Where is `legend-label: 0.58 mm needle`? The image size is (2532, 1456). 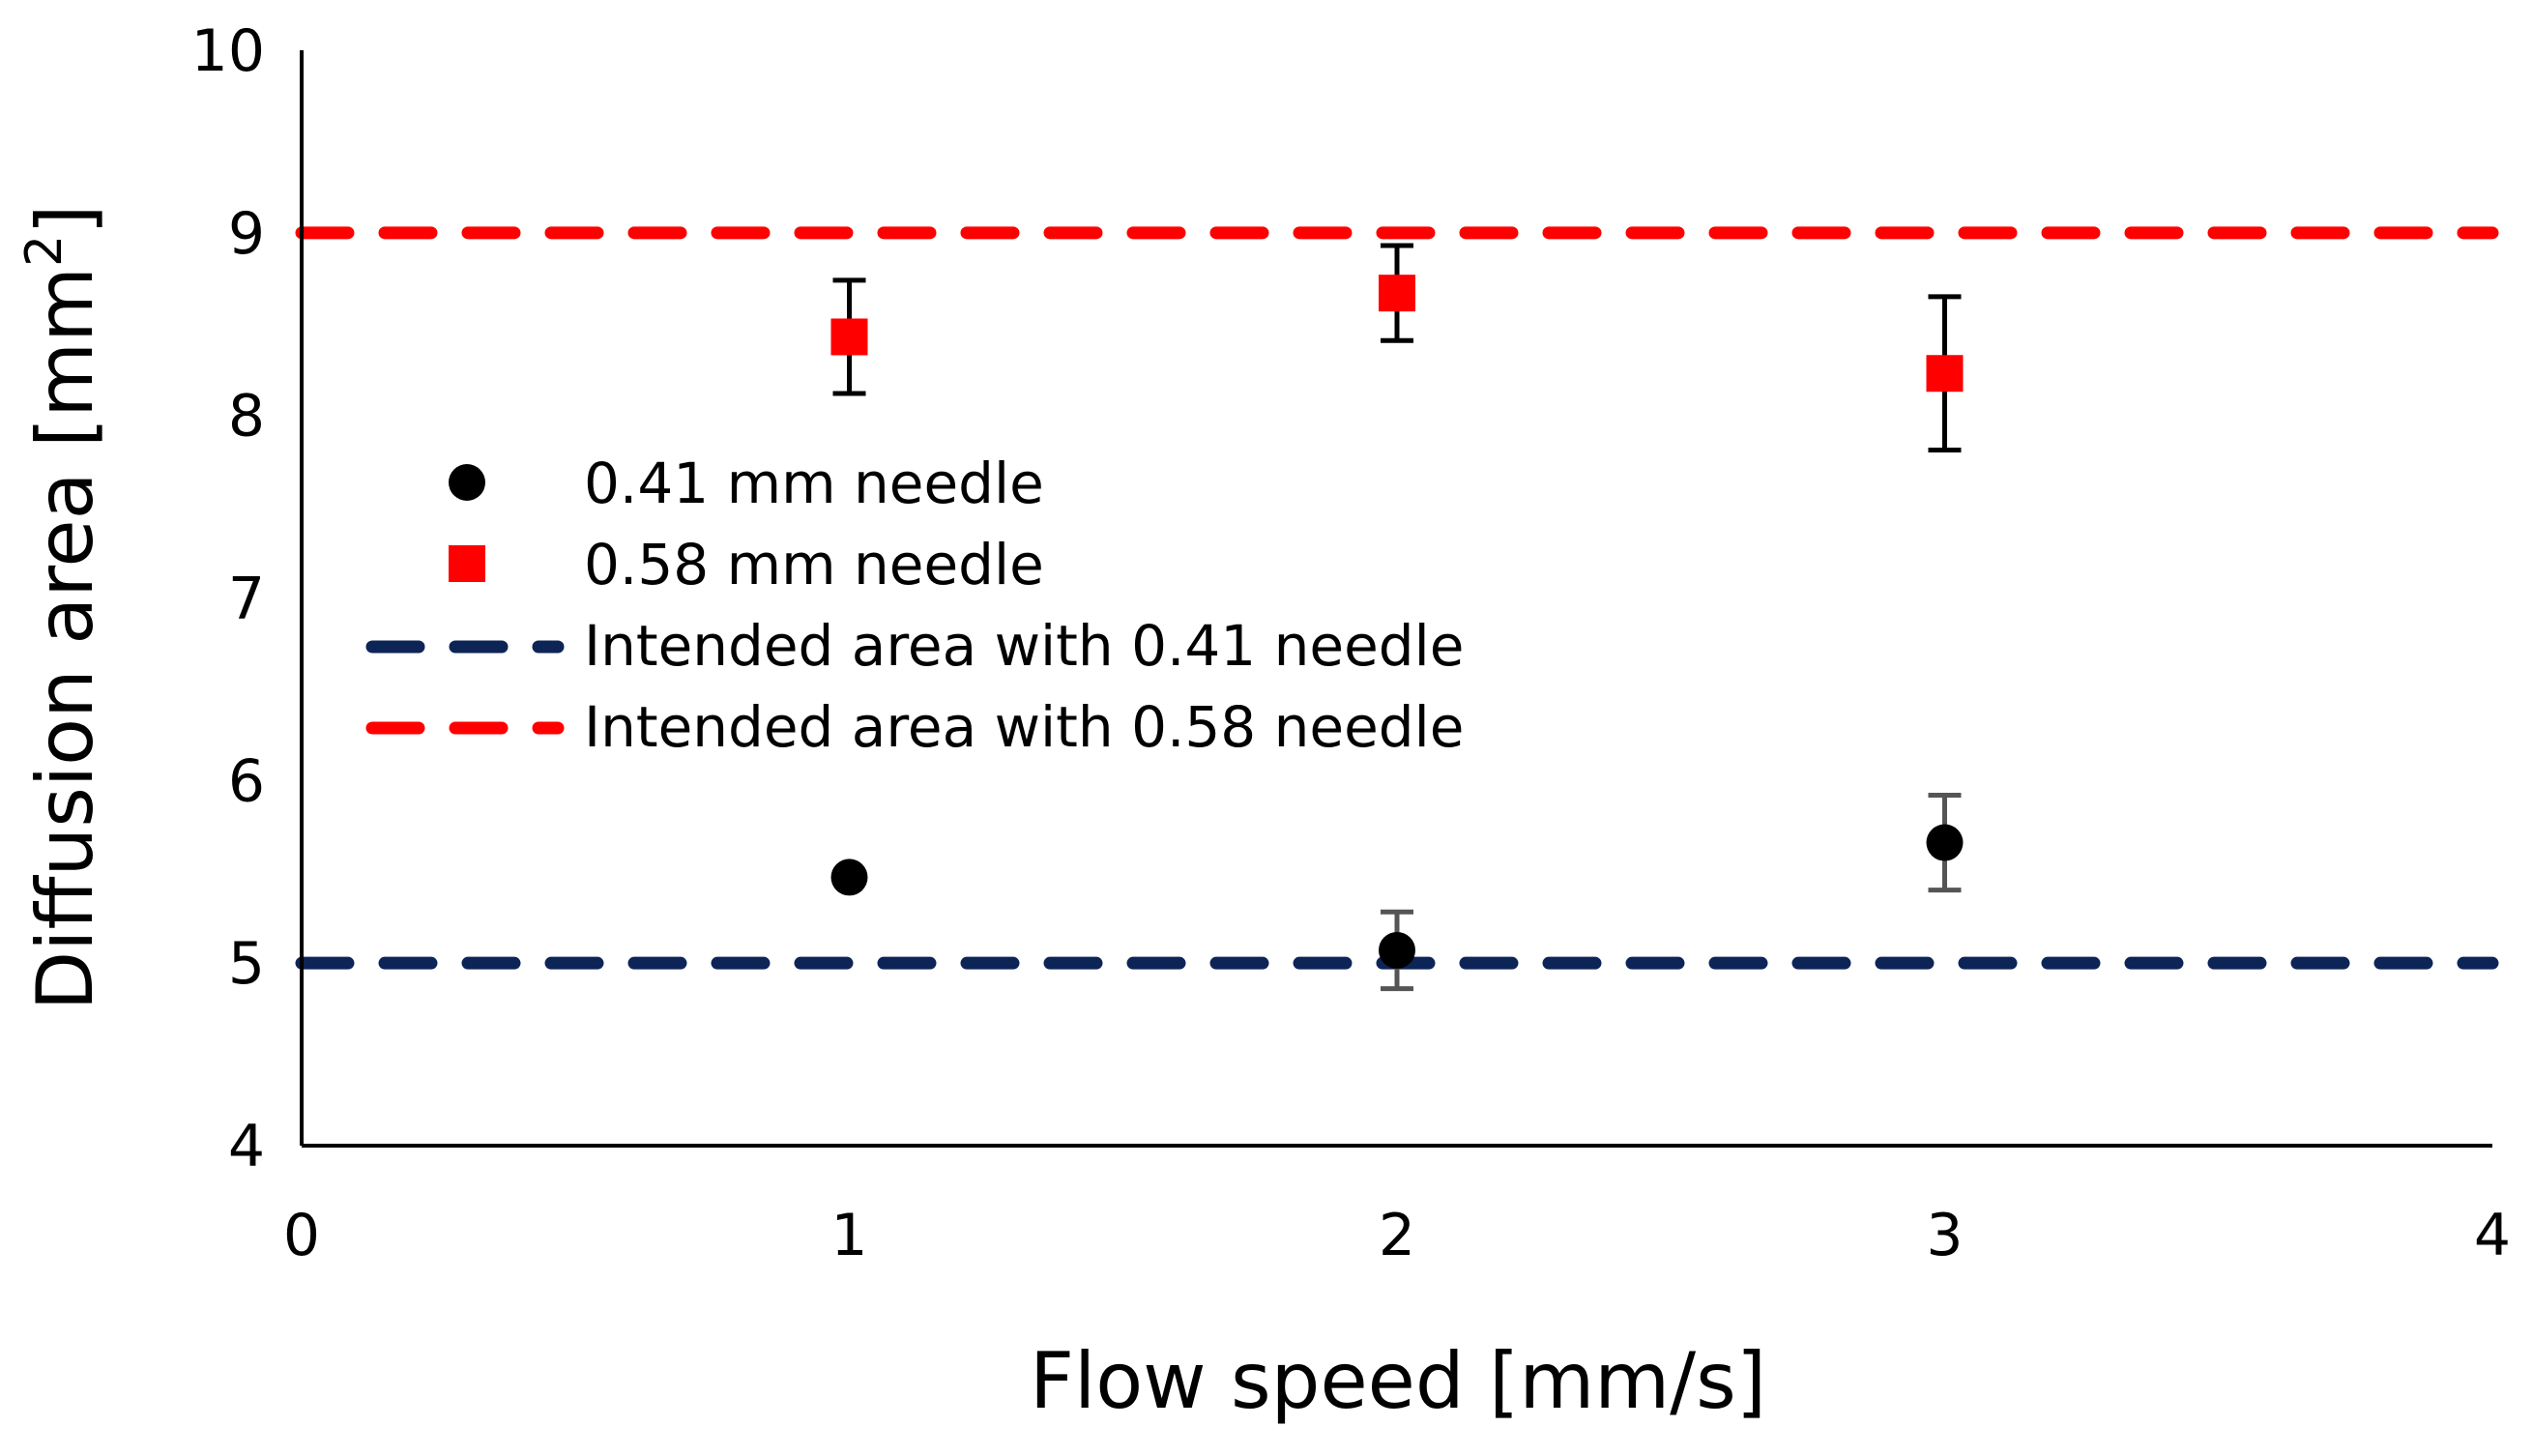
legend-label: 0.58 mm needle is located at coordinates (814, 565).